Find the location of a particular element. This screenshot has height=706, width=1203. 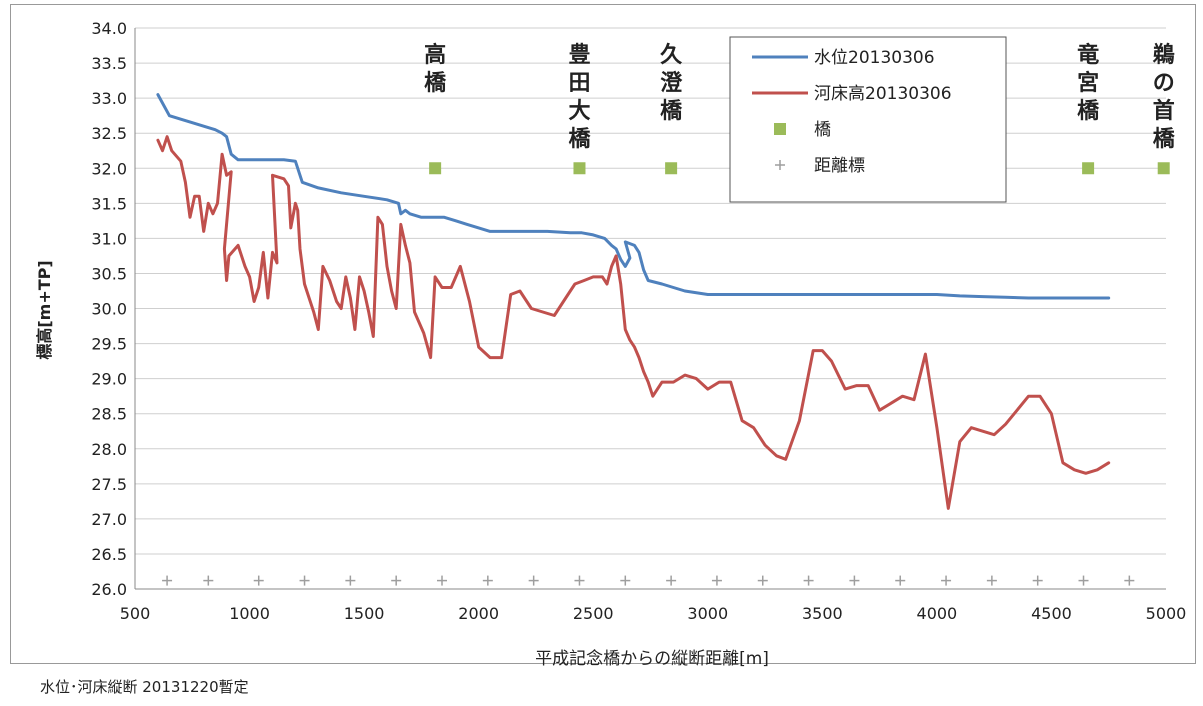

y-tick-label: 32.5 is located at coordinates (109, 133).